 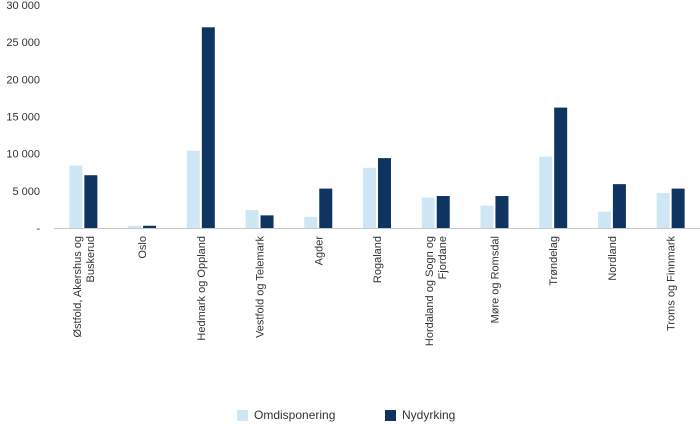 I want to click on y-tick-label: -, so click(x=38, y=229).